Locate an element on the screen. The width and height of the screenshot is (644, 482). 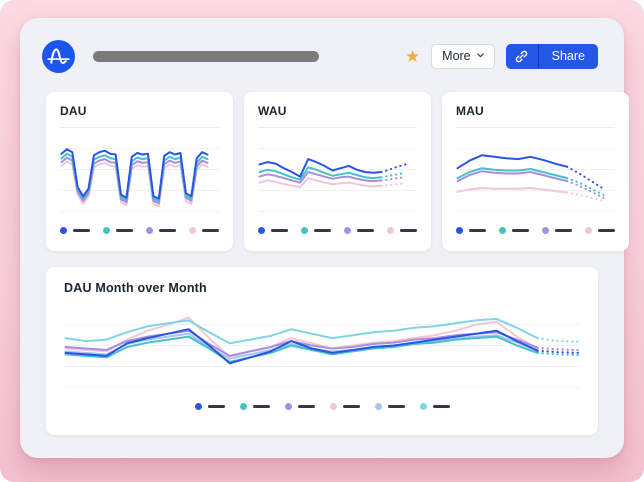
dashboard-title-placeholder is located at coordinates (206, 56).